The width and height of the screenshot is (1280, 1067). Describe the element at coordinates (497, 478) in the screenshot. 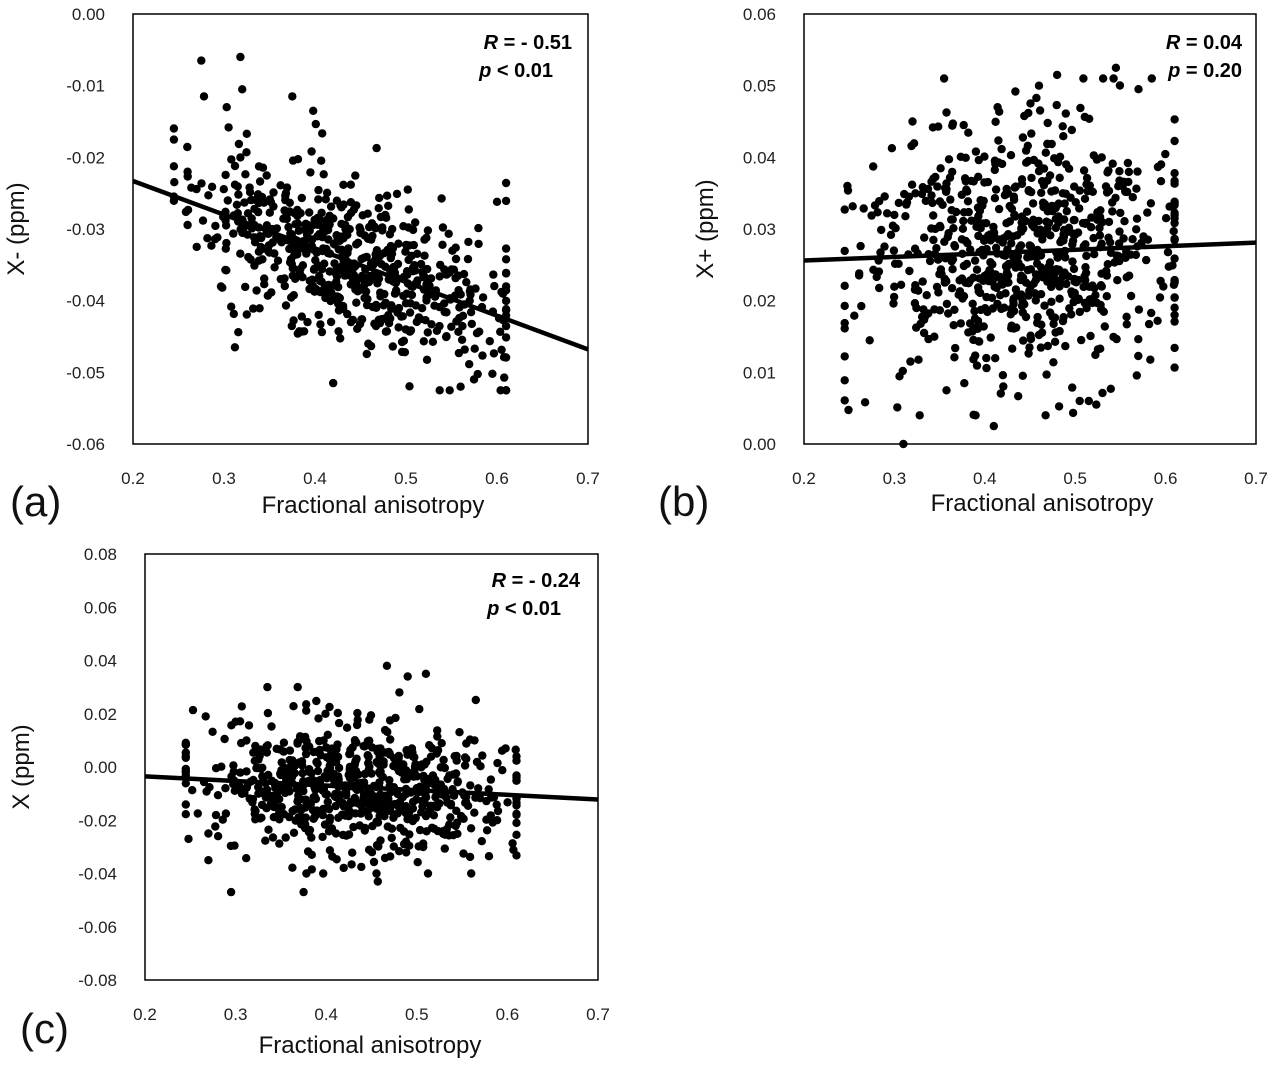

I see `x-tick-label-a: 0.6` at that location.